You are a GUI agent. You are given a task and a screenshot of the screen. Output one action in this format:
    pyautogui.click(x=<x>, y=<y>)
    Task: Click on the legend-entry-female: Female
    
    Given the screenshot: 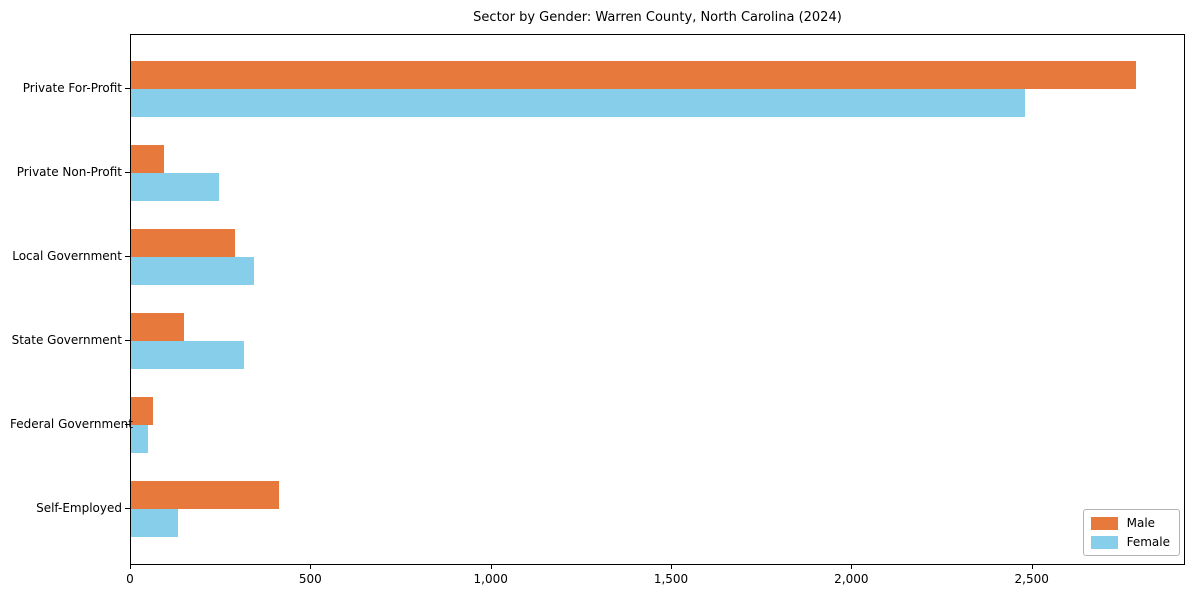 What is the action you would take?
    pyautogui.click(x=1130, y=542)
    